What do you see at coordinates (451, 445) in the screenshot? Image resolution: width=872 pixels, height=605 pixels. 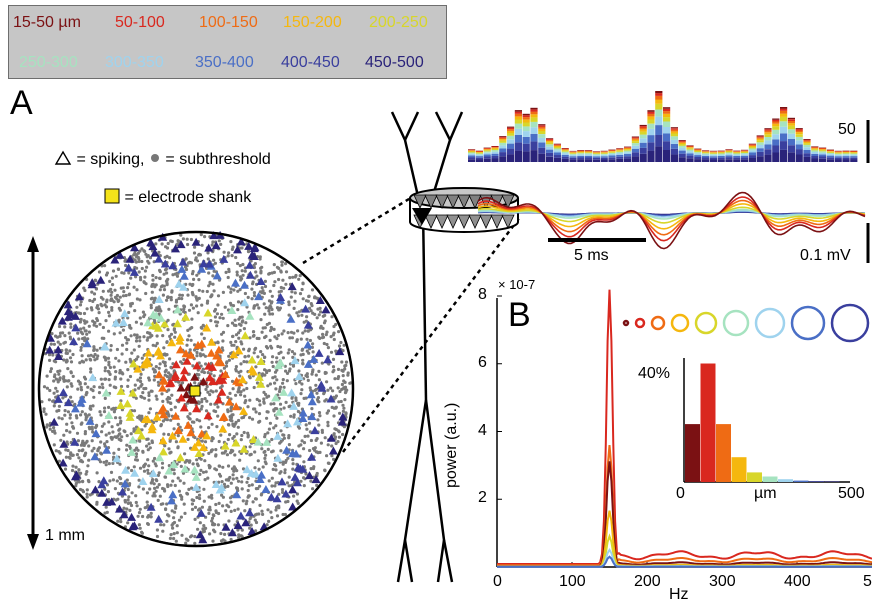 I see `y-axis-label: power (a.u.)` at bounding box center [451, 445].